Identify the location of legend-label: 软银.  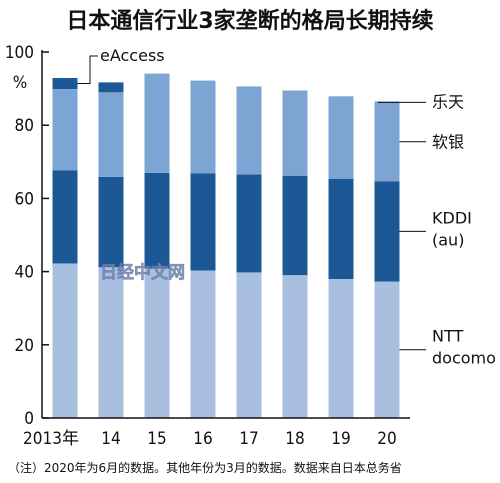
(448, 142).